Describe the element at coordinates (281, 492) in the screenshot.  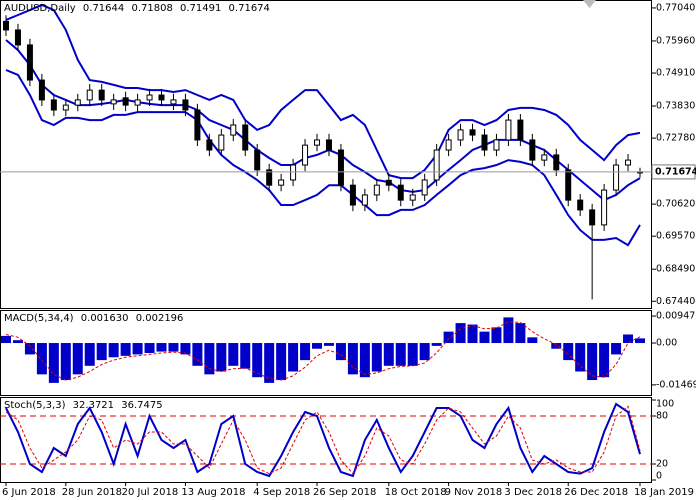
I see `x-tick-label: 4 Sep 2018` at that location.